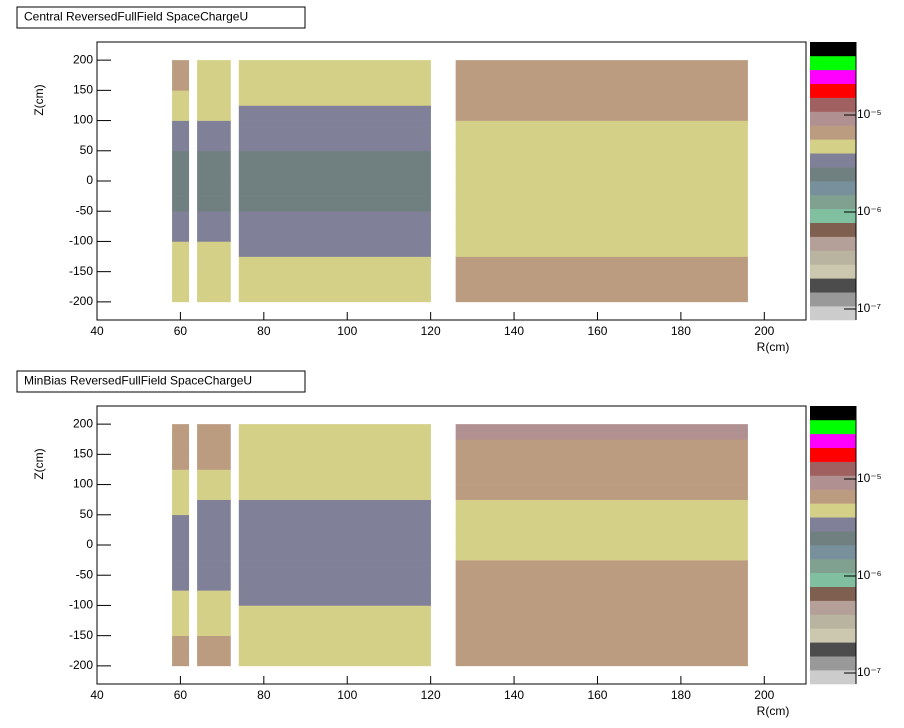  Describe the element at coordinates (514, 331) in the screenshot. I see `x-tick-label: 140` at that location.